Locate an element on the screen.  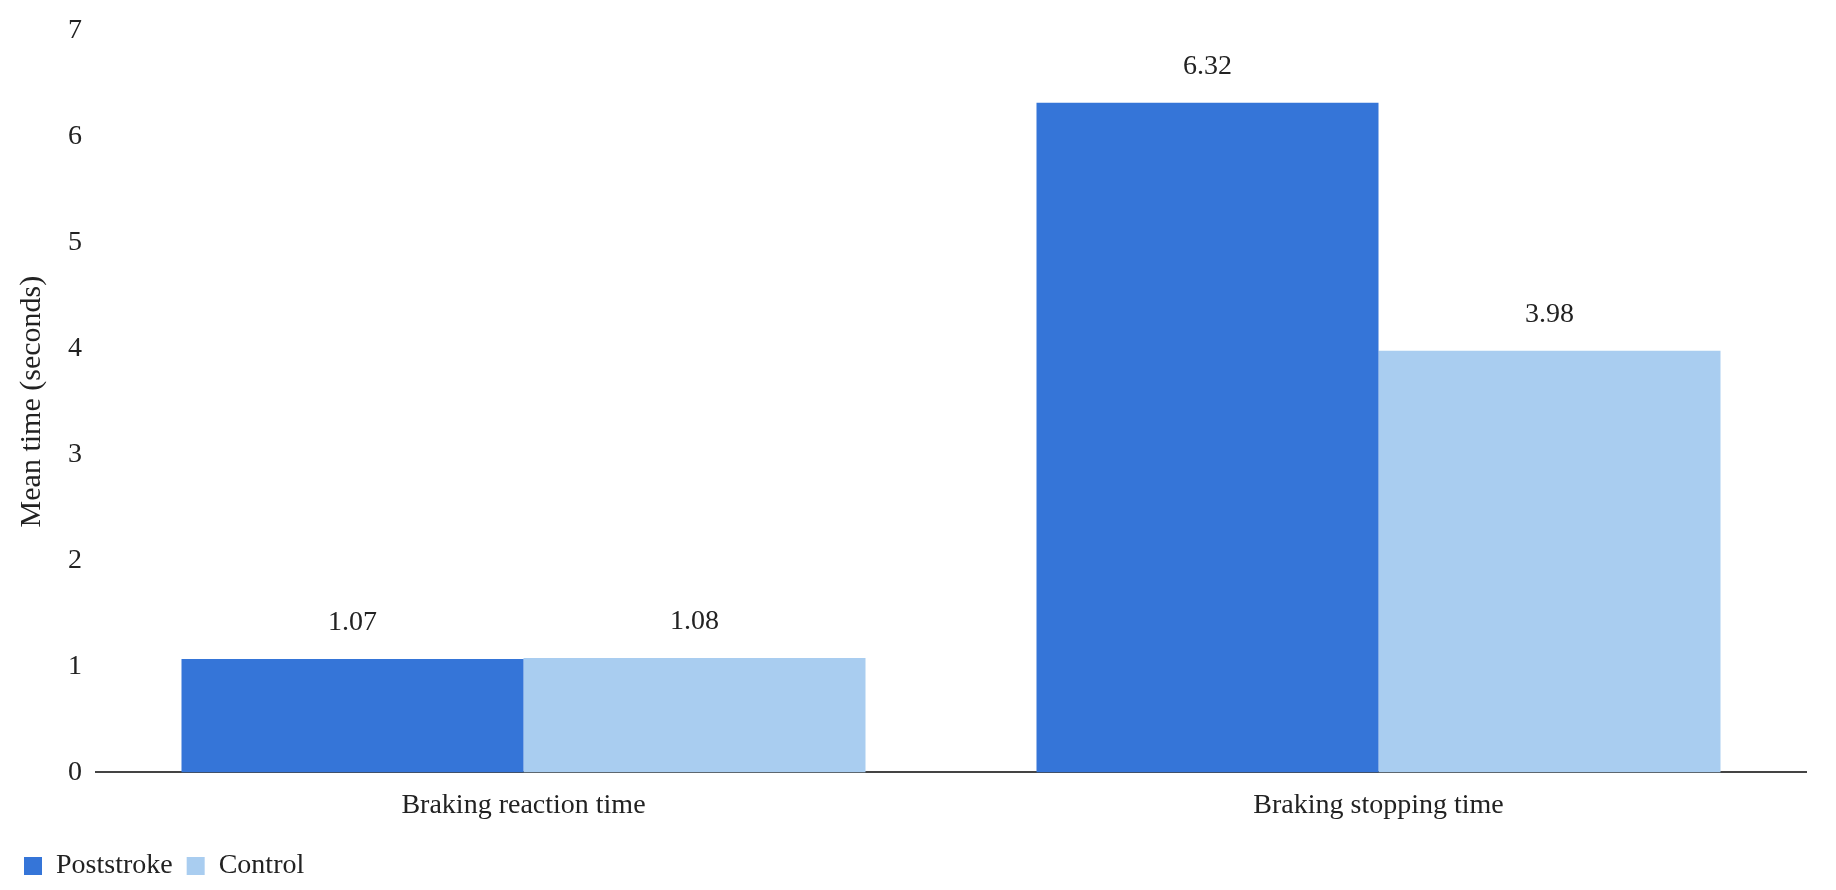
y-tick-label: 3 is located at coordinates (75, 452).